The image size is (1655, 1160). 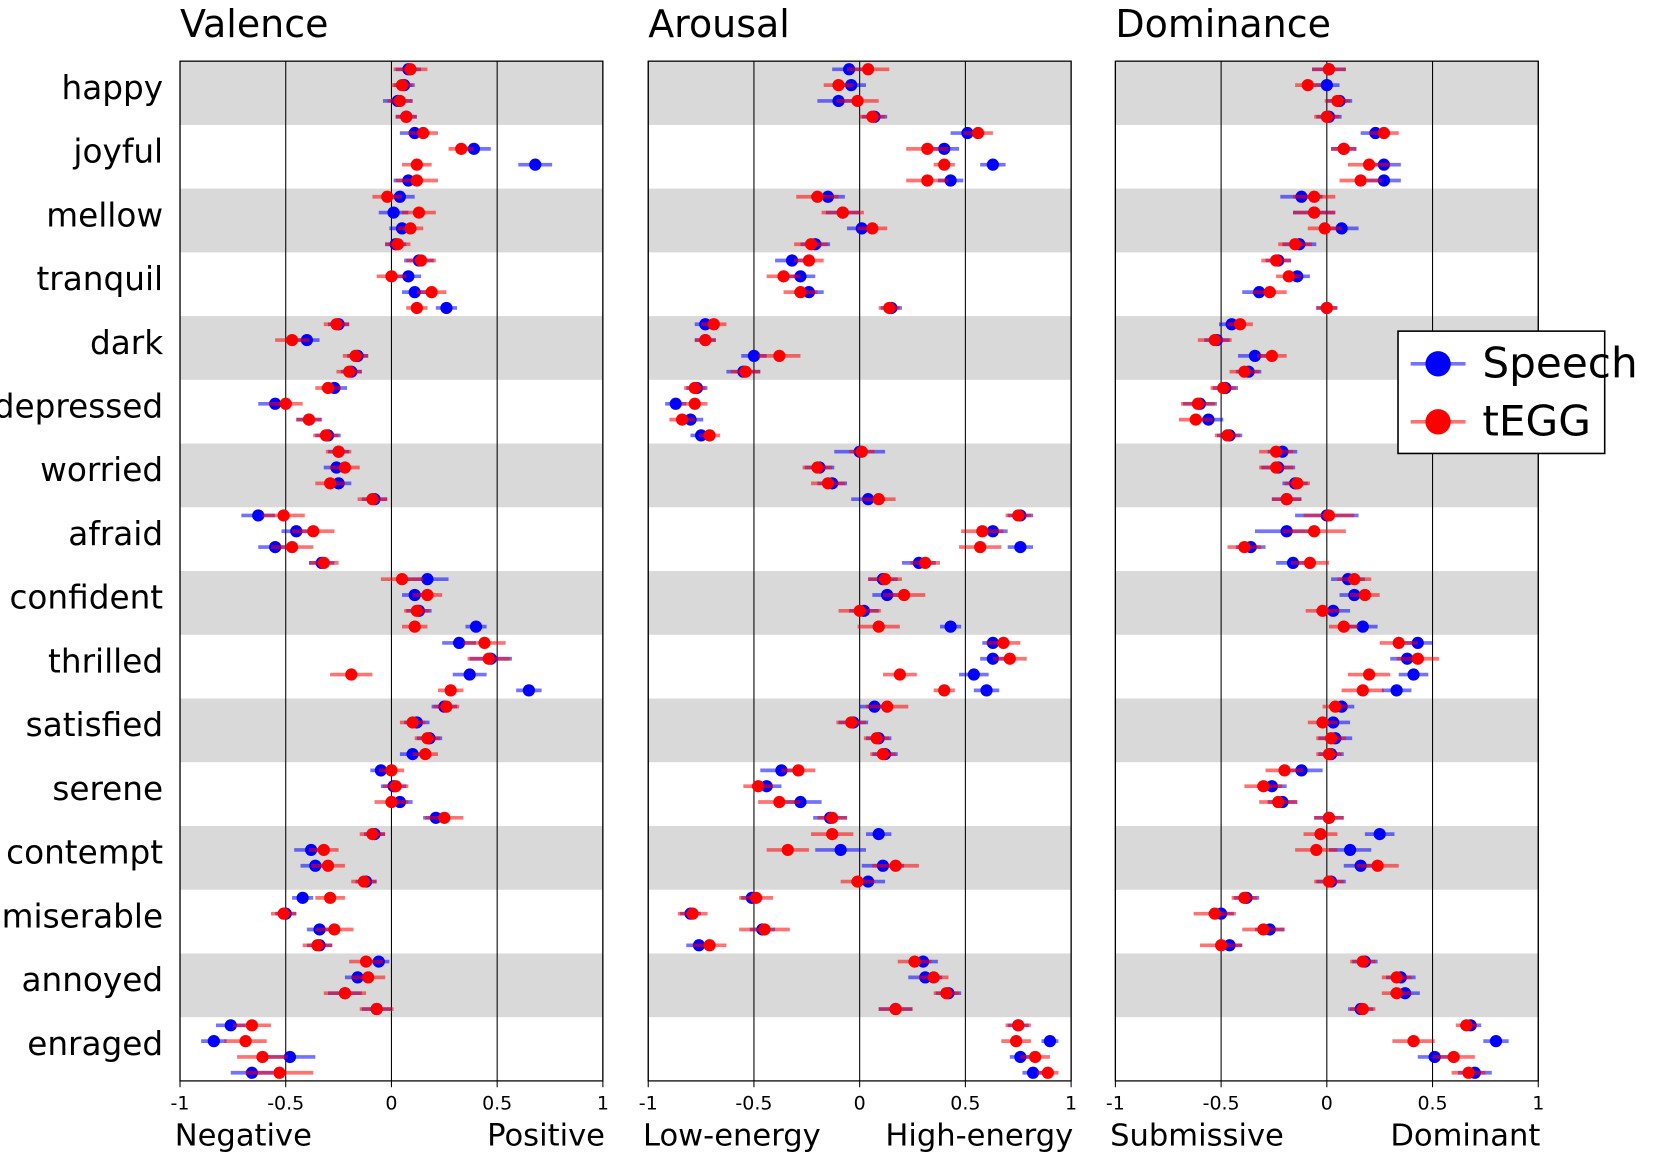 I want to click on category-label: tranquil, so click(x=99, y=279).